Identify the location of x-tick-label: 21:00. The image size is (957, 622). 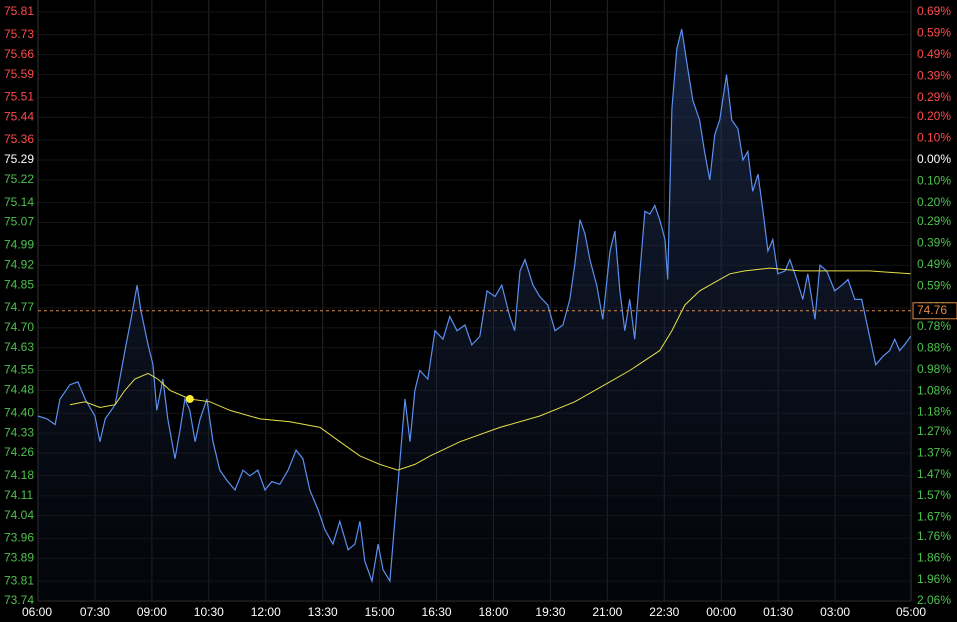
(607, 612).